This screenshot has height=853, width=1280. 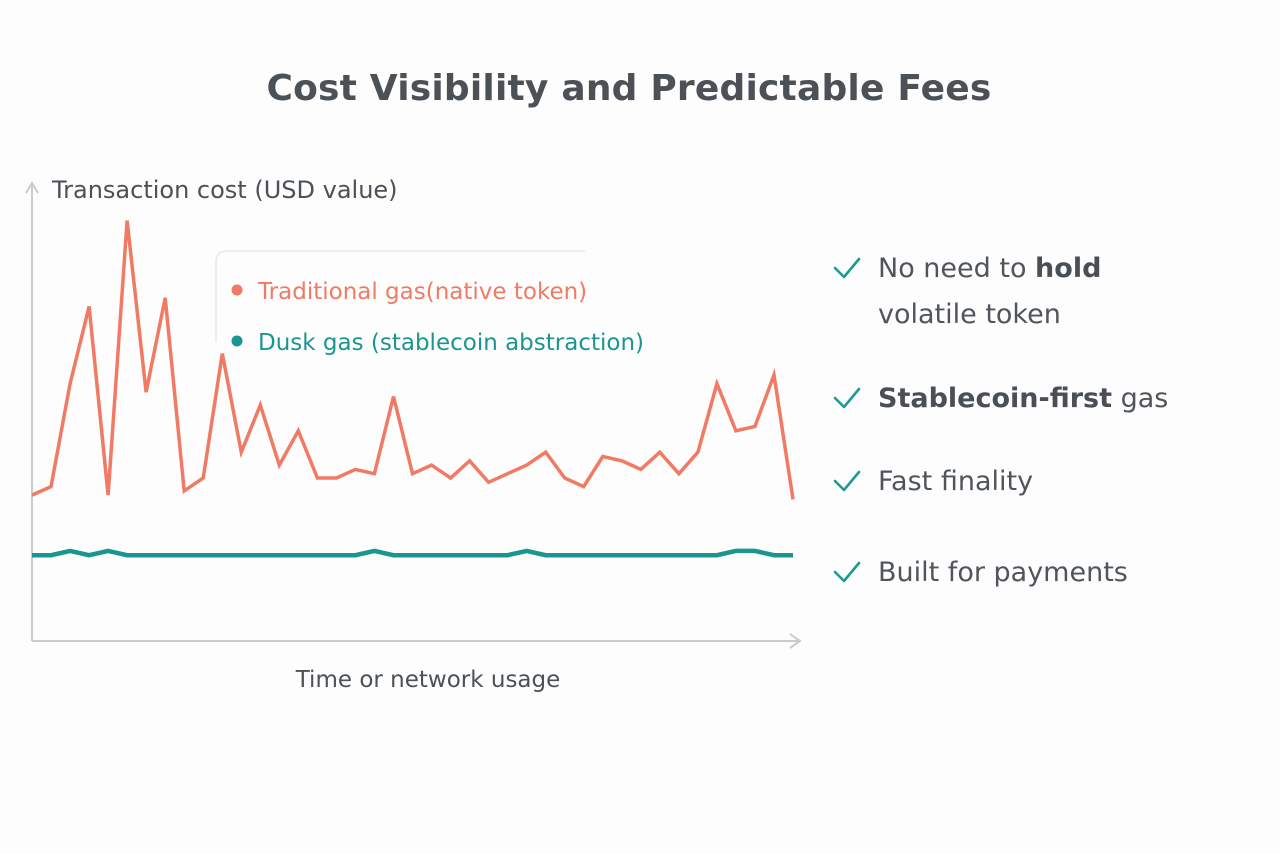 What do you see at coordinates (989, 292) in the screenshot?
I see `feature-text: No need to hold volatile token` at bounding box center [989, 292].